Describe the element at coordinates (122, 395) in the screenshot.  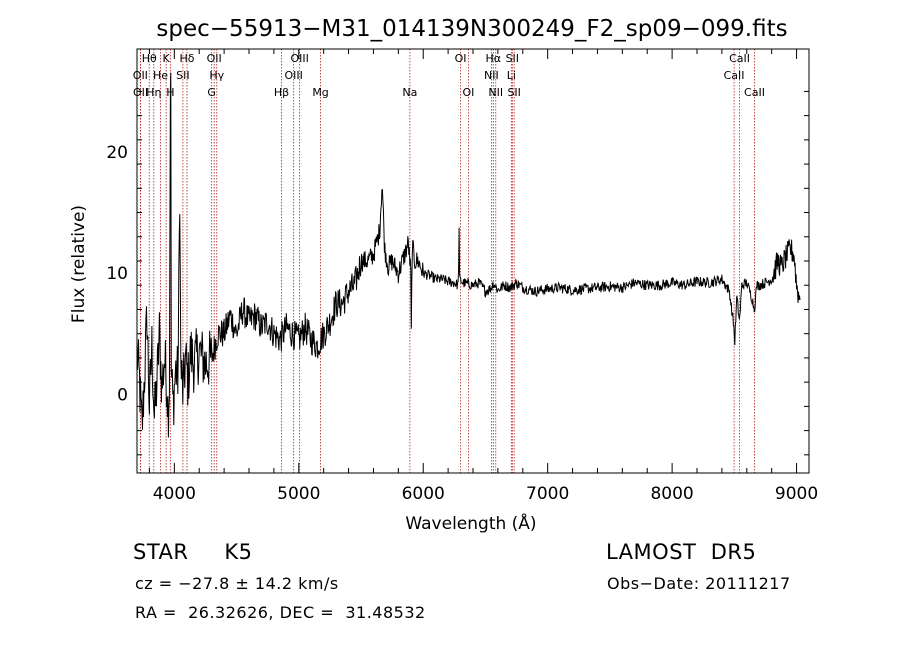
I see `y-tick-label: 0` at that location.